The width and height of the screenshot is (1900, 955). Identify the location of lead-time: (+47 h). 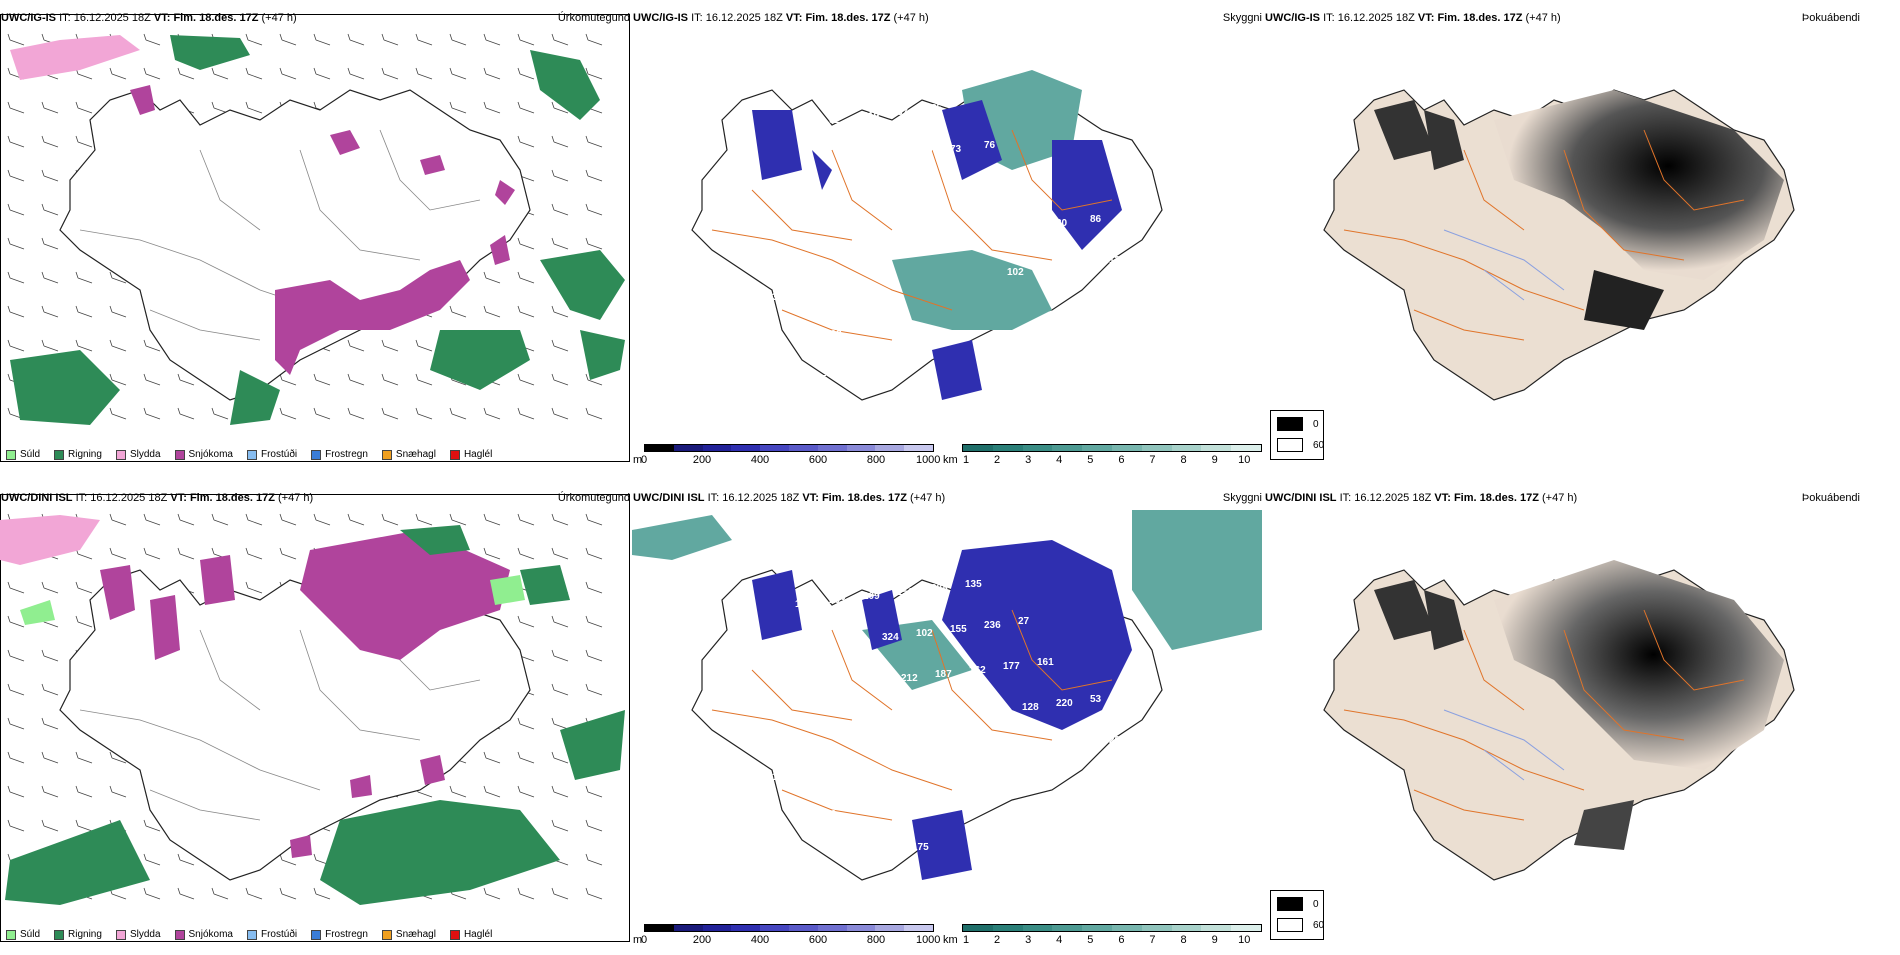
(296, 498).